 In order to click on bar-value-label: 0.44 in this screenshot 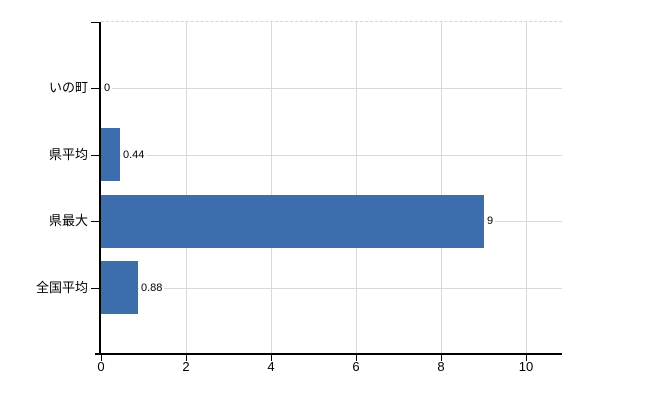, I will do `click(134, 155)`.